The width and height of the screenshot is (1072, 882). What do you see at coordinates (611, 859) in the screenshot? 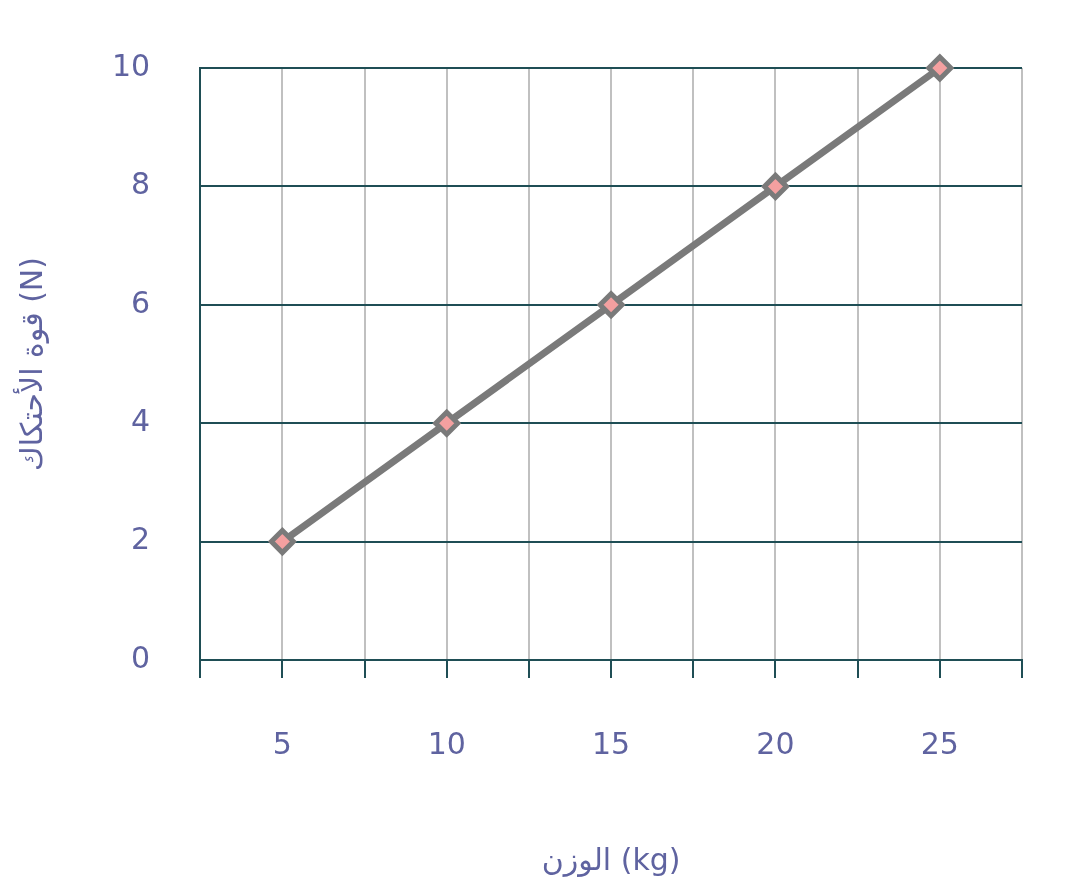
I see `x-axis-title: الوزن (kg)` at bounding box center [611, 859].